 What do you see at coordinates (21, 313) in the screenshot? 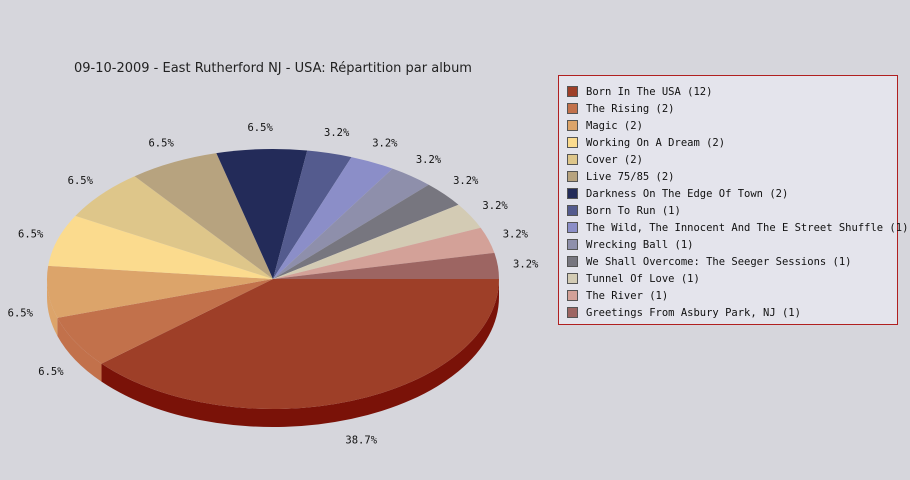
I see `pie-label-2: 6.5%` at bounding box center [21, 313].